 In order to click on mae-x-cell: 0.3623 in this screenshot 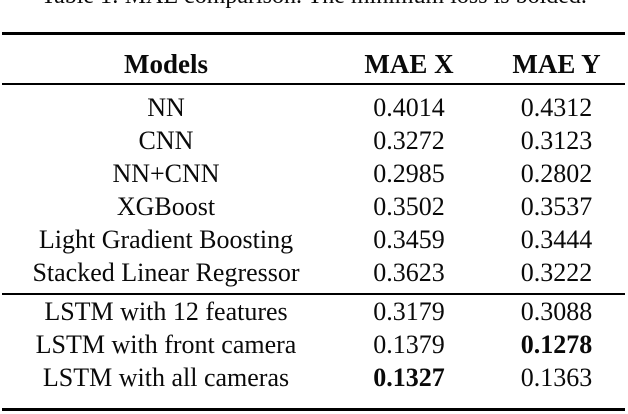, I will do `click(409, 272)`.